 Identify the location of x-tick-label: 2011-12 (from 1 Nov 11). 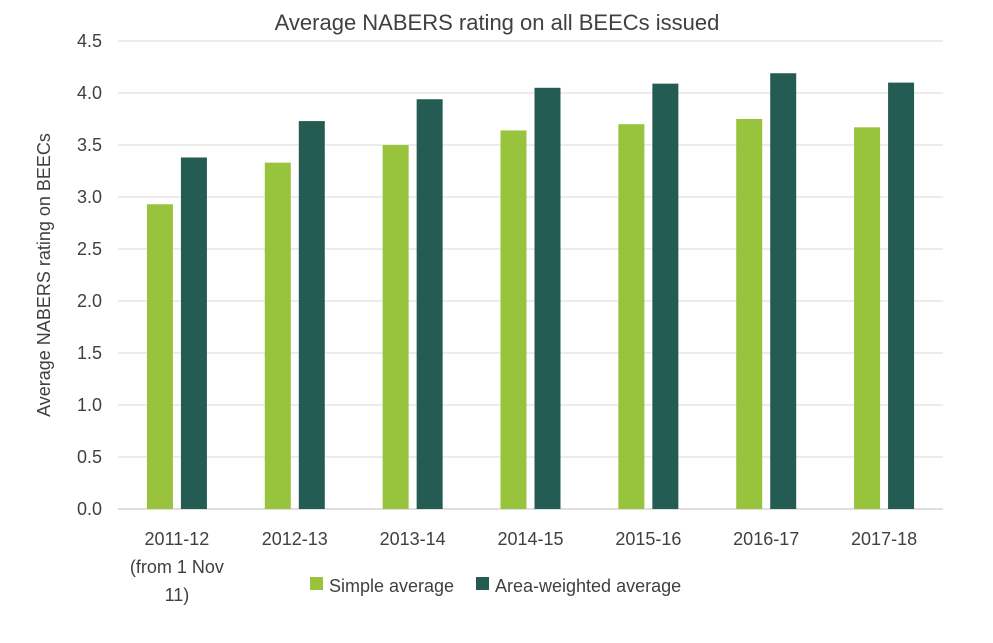
(177, 567).